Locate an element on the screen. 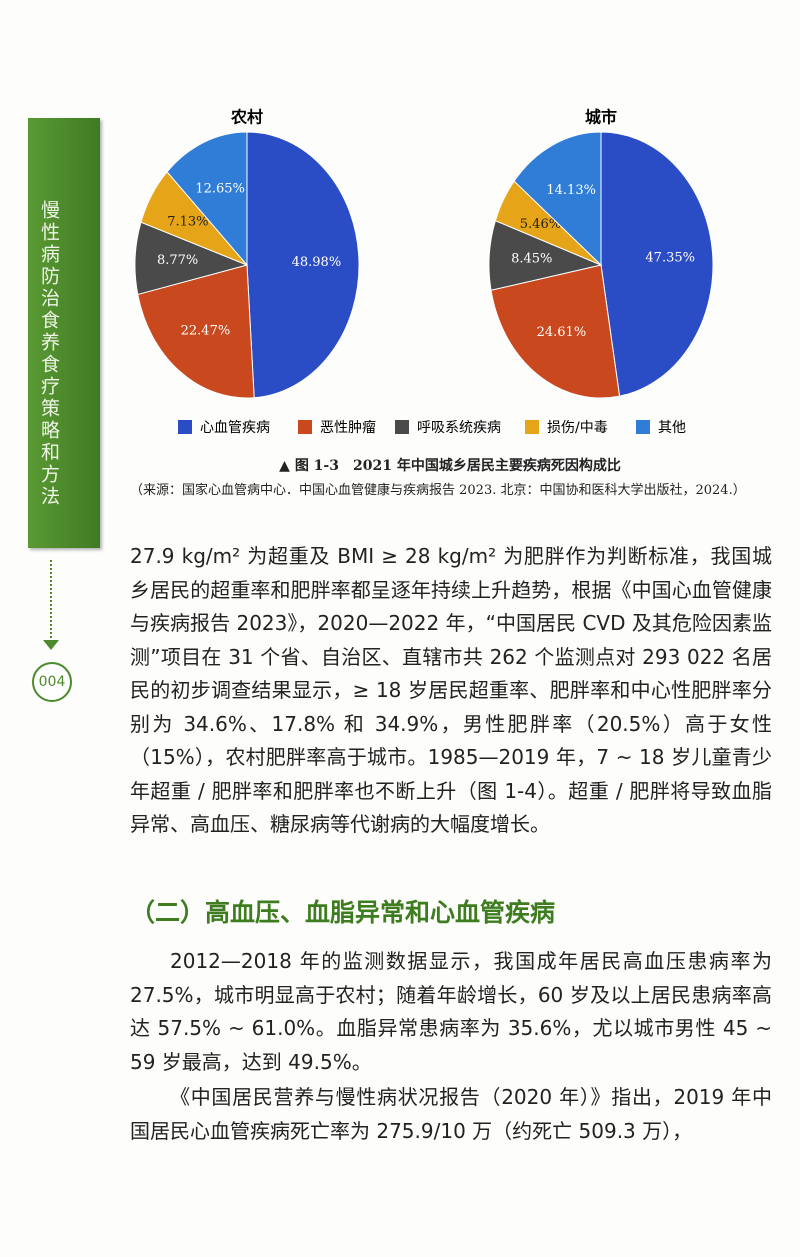  pie-title: 农村 is located at coordinates (246, 117).